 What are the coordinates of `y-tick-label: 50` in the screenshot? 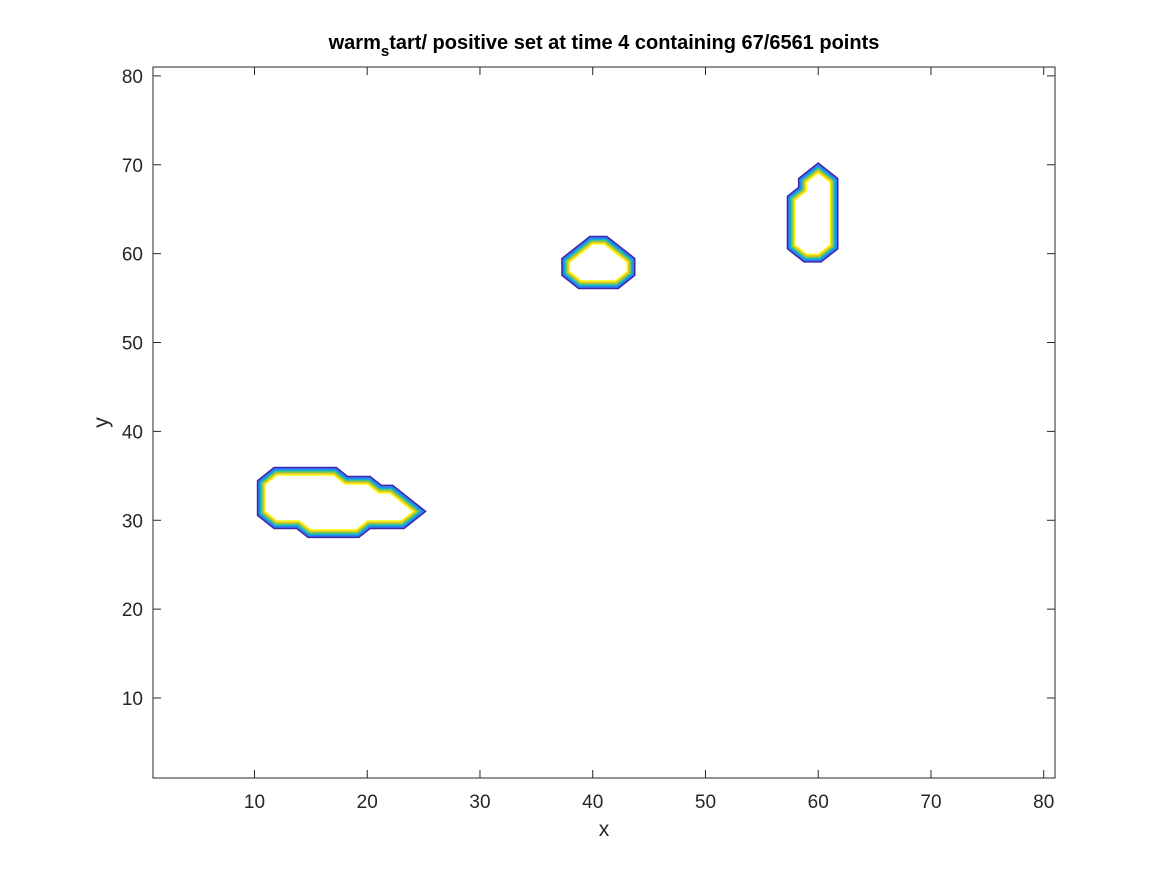 It's located at (132, 344).